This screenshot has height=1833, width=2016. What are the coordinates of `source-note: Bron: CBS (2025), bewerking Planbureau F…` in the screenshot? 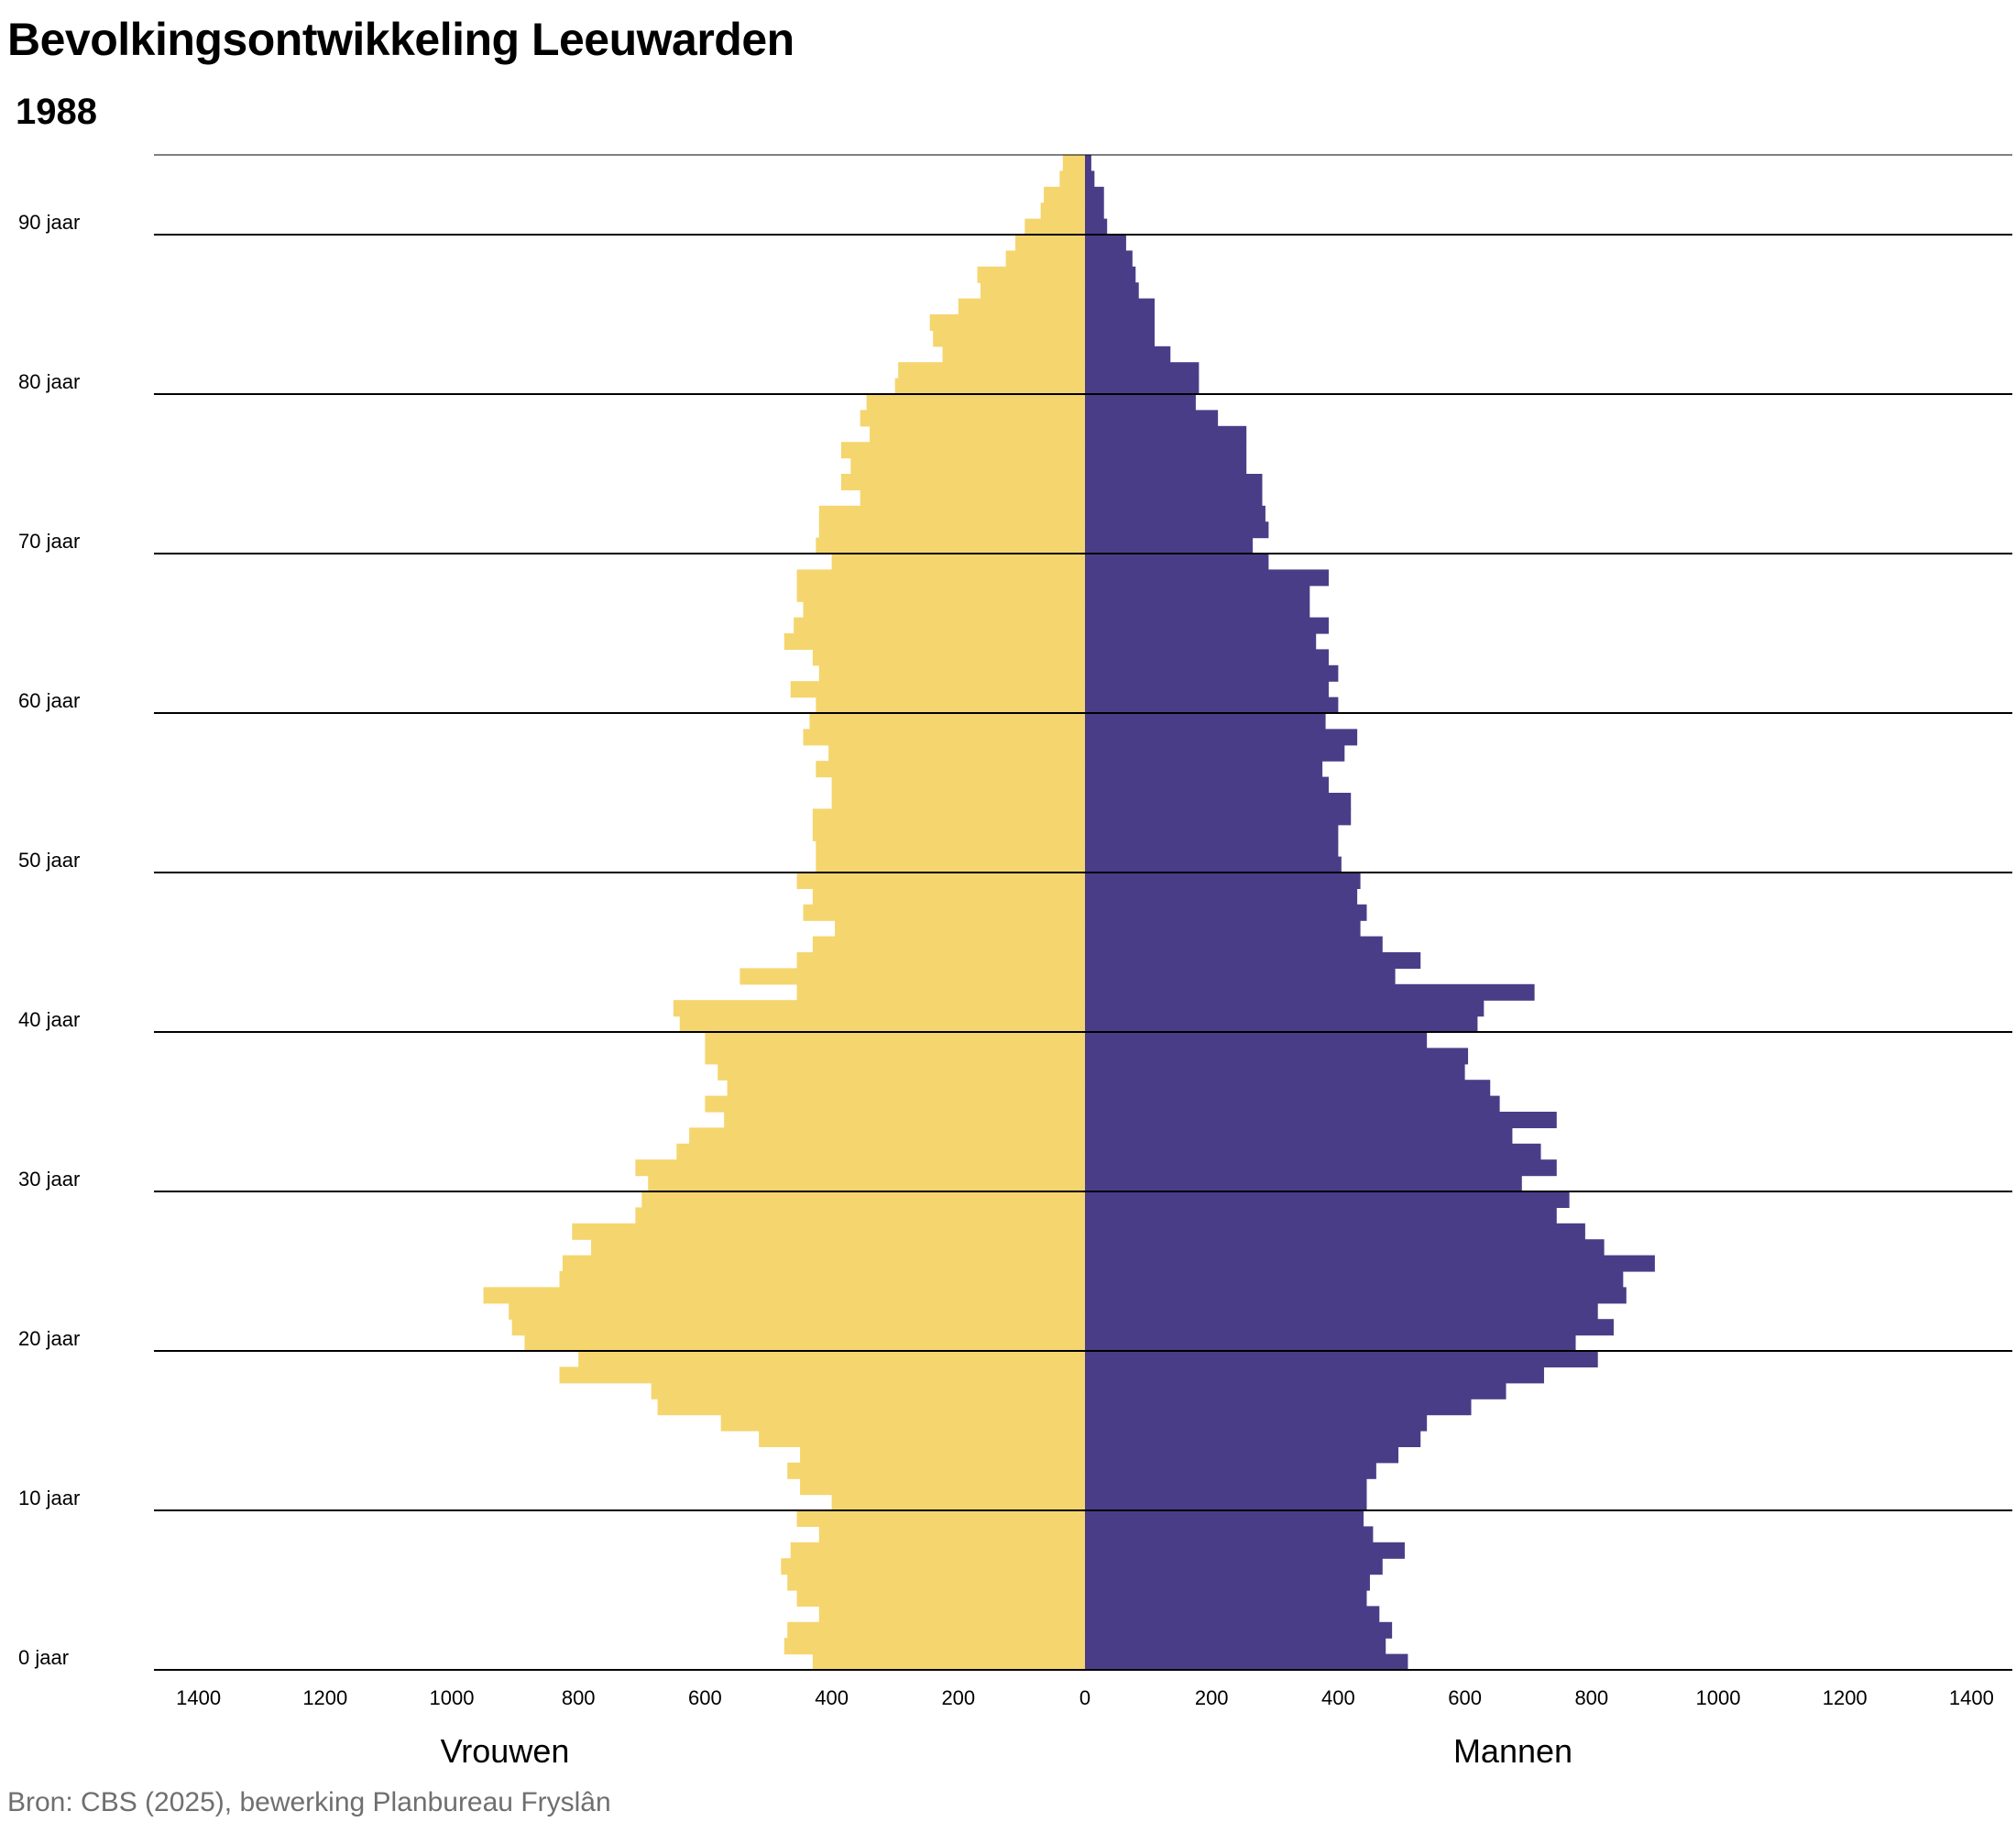 It's located at (309, 1802).